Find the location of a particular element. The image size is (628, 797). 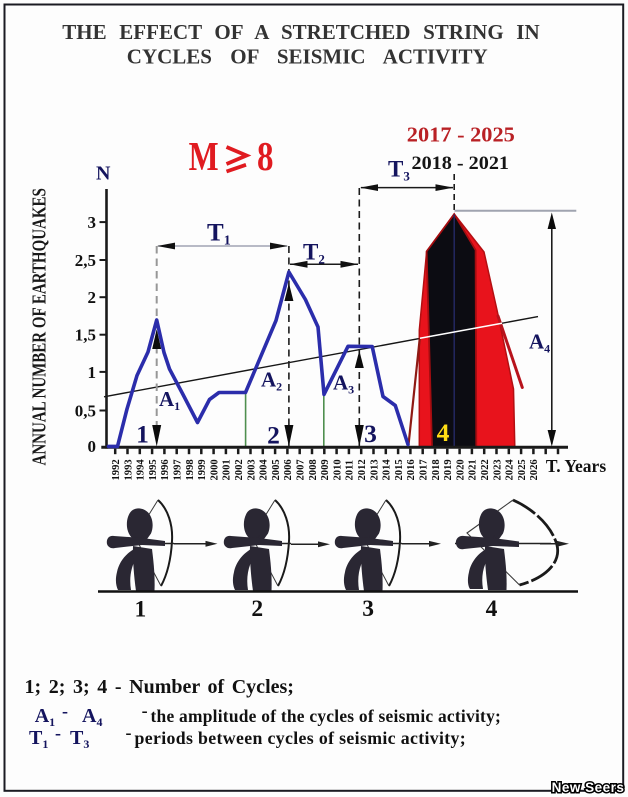

svg-text: 1995 is located at coordinates (153, 469).